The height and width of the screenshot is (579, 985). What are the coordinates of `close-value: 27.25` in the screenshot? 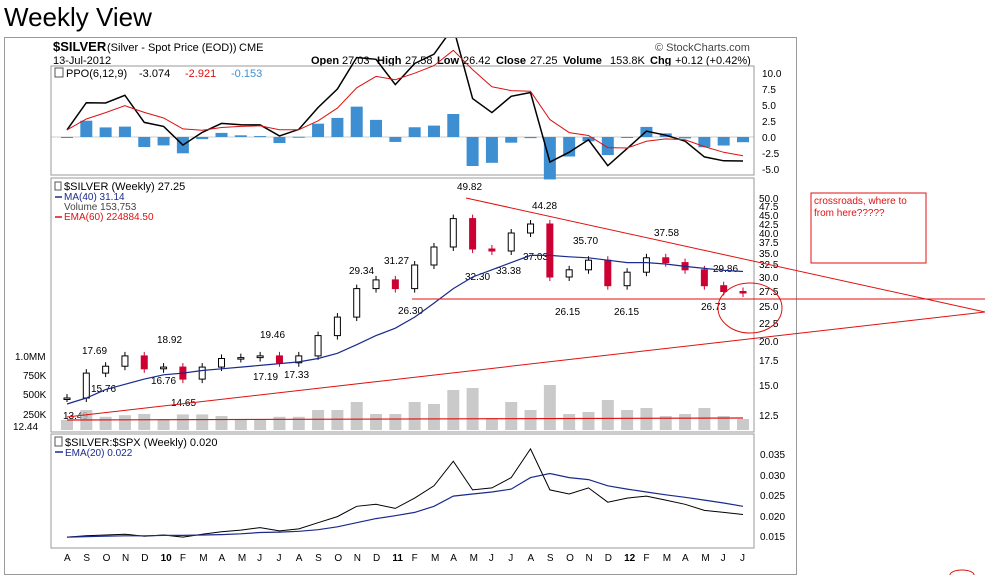 It's located at (544, 61).